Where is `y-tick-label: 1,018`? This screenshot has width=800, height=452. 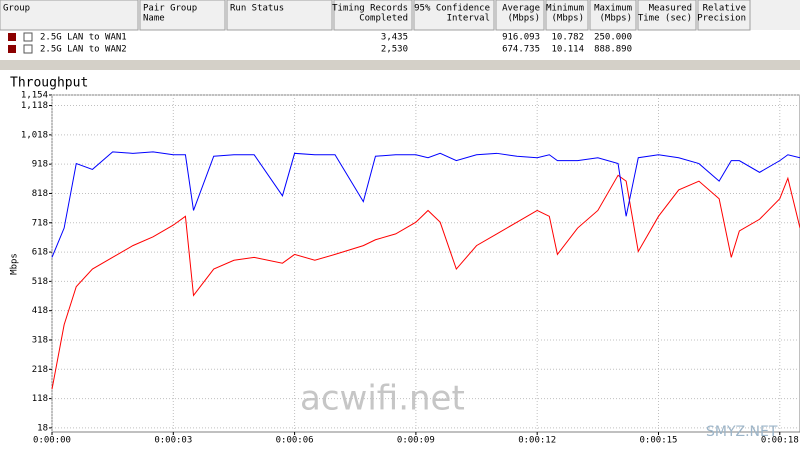
y-tick-label: 1,018 is located at coordinates (34, 135).